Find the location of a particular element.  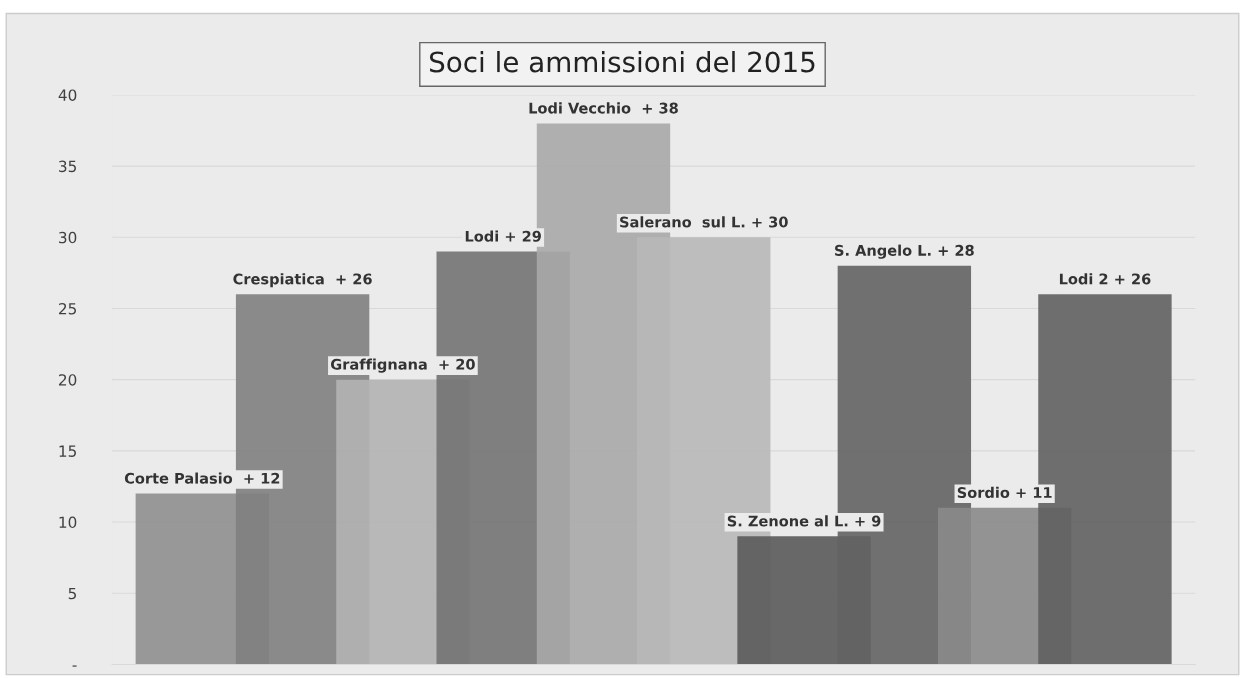

y-tick-label: 40 is located at coordinates (67, 95).